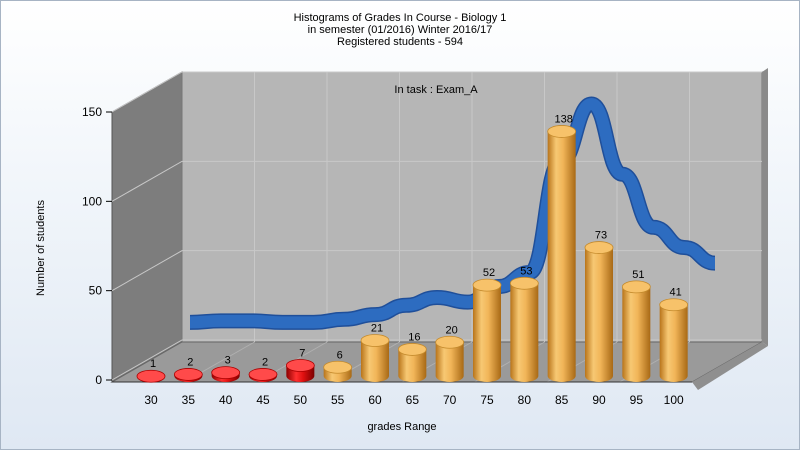 The height and width of the screenshot is (450, 800). Describe the element at coordinates (601, 236) in the screenshot. I see `bar-value-label: 73` at that location.